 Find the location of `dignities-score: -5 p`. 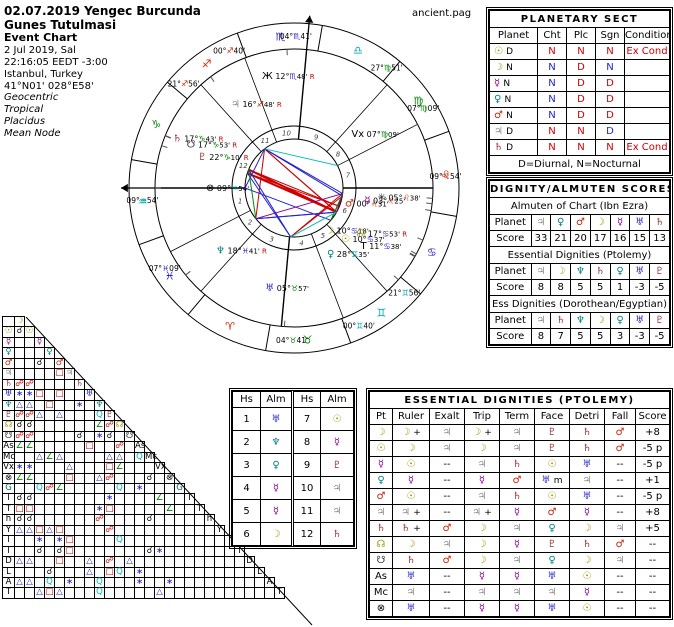

dignities-score: -5 p is located at coordinates (652, 496).